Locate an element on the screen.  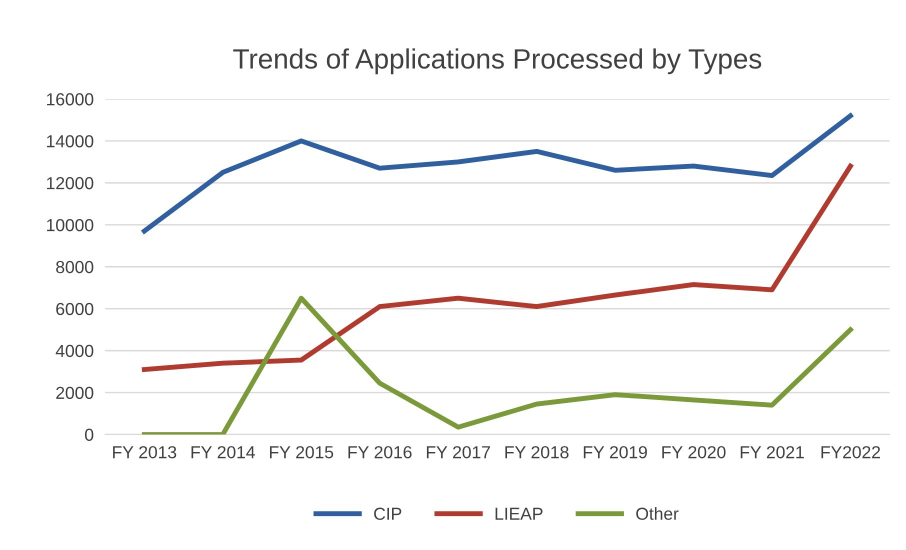
y-tick-label: 6000 is located at coordinates (75, 309).